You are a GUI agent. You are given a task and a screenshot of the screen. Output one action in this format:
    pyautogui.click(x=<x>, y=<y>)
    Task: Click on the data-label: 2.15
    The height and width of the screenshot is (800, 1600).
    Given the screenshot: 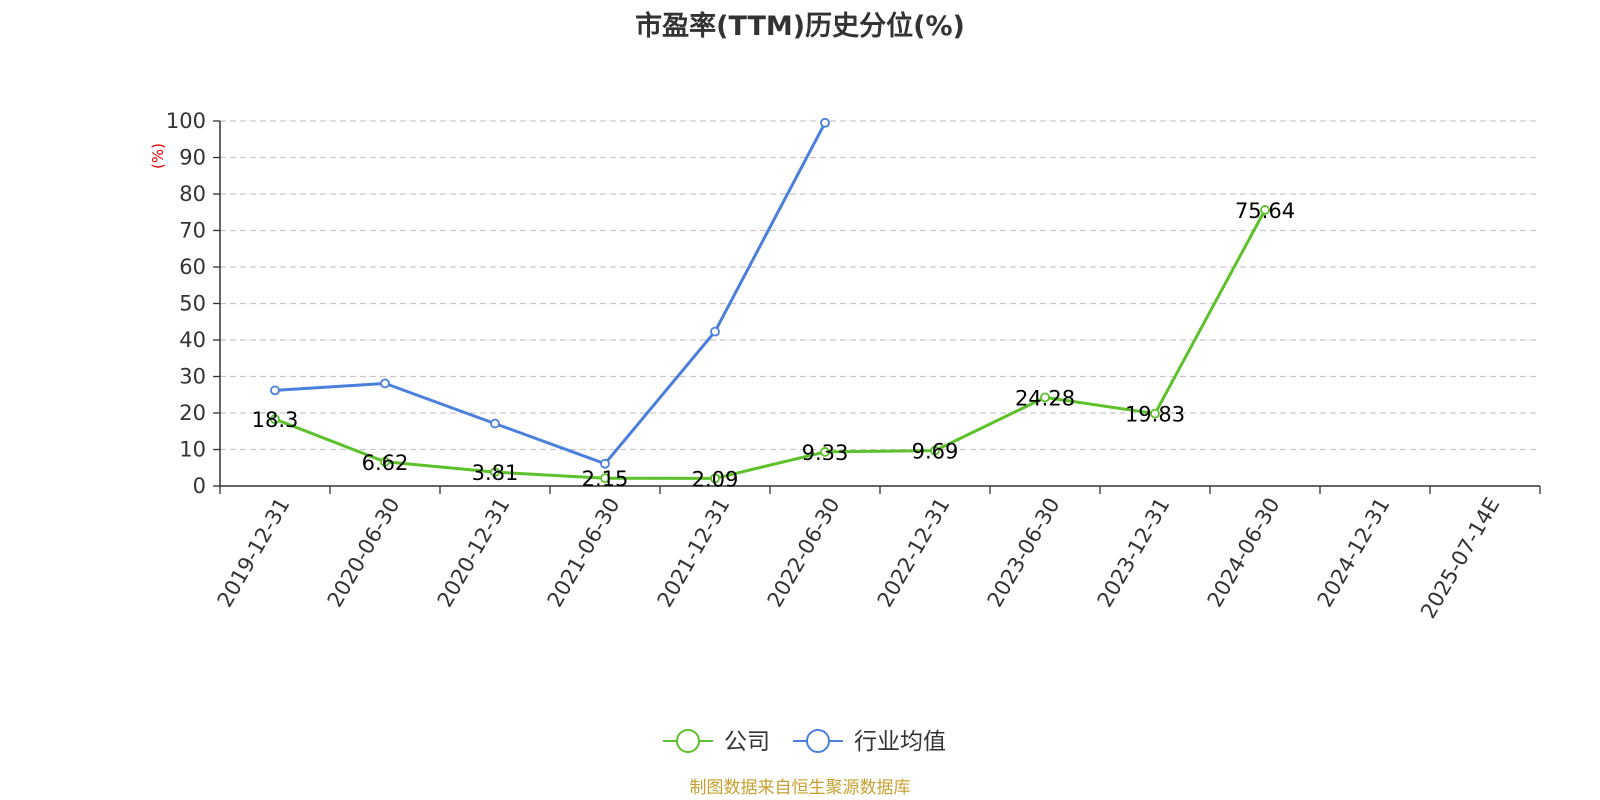 What is the action you would take?
    pyautogui.click(x=605, y=479)
    